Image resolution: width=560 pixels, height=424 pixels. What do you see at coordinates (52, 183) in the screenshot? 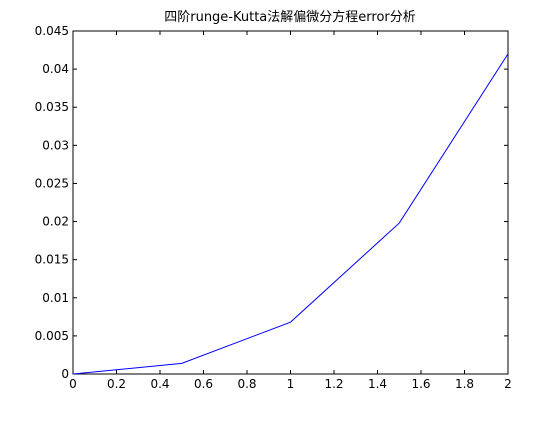
I see `y-tick-label: 0.025` at bounding box center [52, 183].